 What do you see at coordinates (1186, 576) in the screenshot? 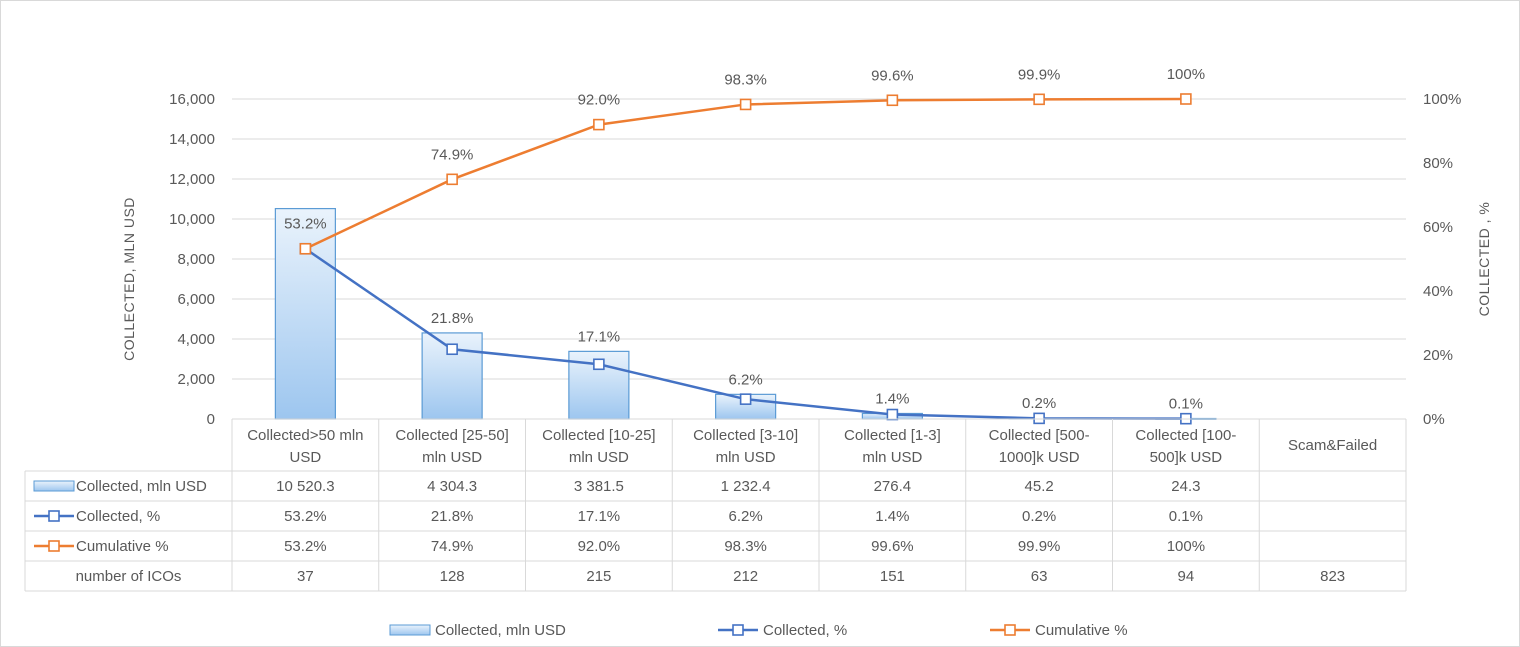
I see `table-cell: 94` at bounding box center [1186, 576].